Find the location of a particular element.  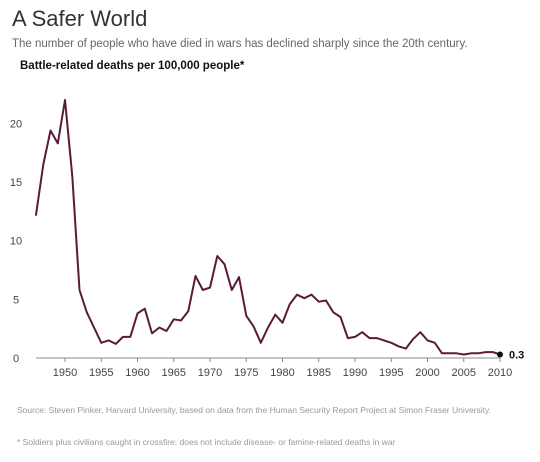

y-tick-label: 10 is located at coordinates (16, 242).